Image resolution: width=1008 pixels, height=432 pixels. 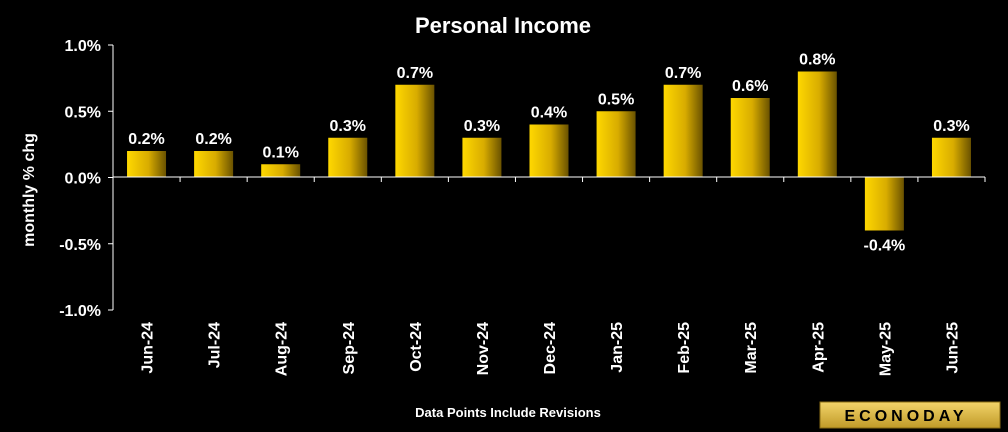 I want to click on x-tick-label: Mar-25, so click(x=751, y=348).